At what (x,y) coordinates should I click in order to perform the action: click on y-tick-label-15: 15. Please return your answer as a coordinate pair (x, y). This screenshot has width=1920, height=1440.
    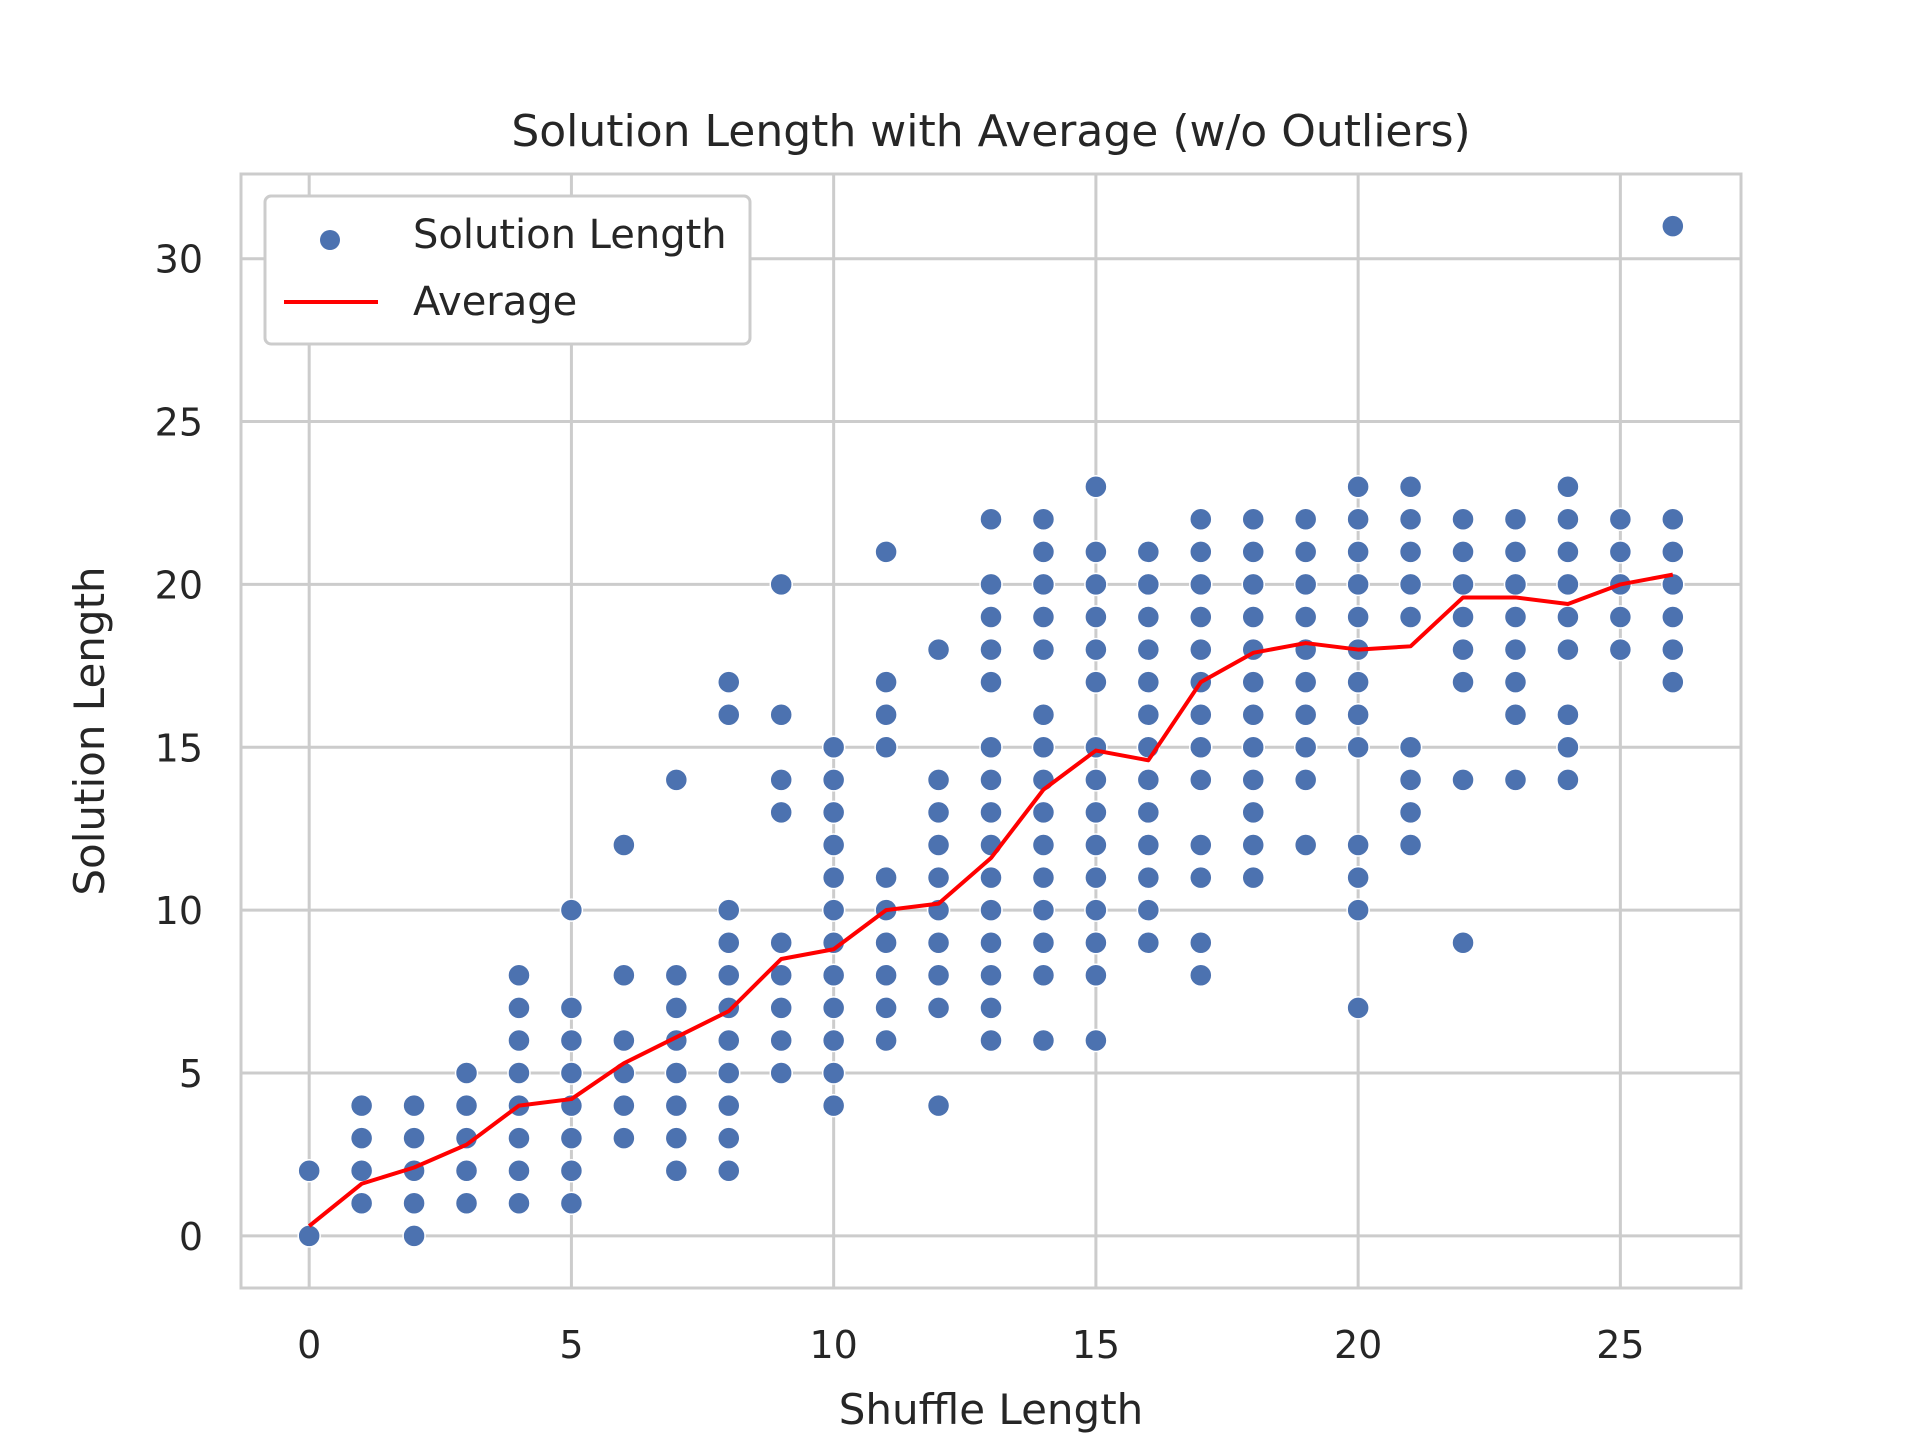
    Looking at the image, I should click on (179, 748).